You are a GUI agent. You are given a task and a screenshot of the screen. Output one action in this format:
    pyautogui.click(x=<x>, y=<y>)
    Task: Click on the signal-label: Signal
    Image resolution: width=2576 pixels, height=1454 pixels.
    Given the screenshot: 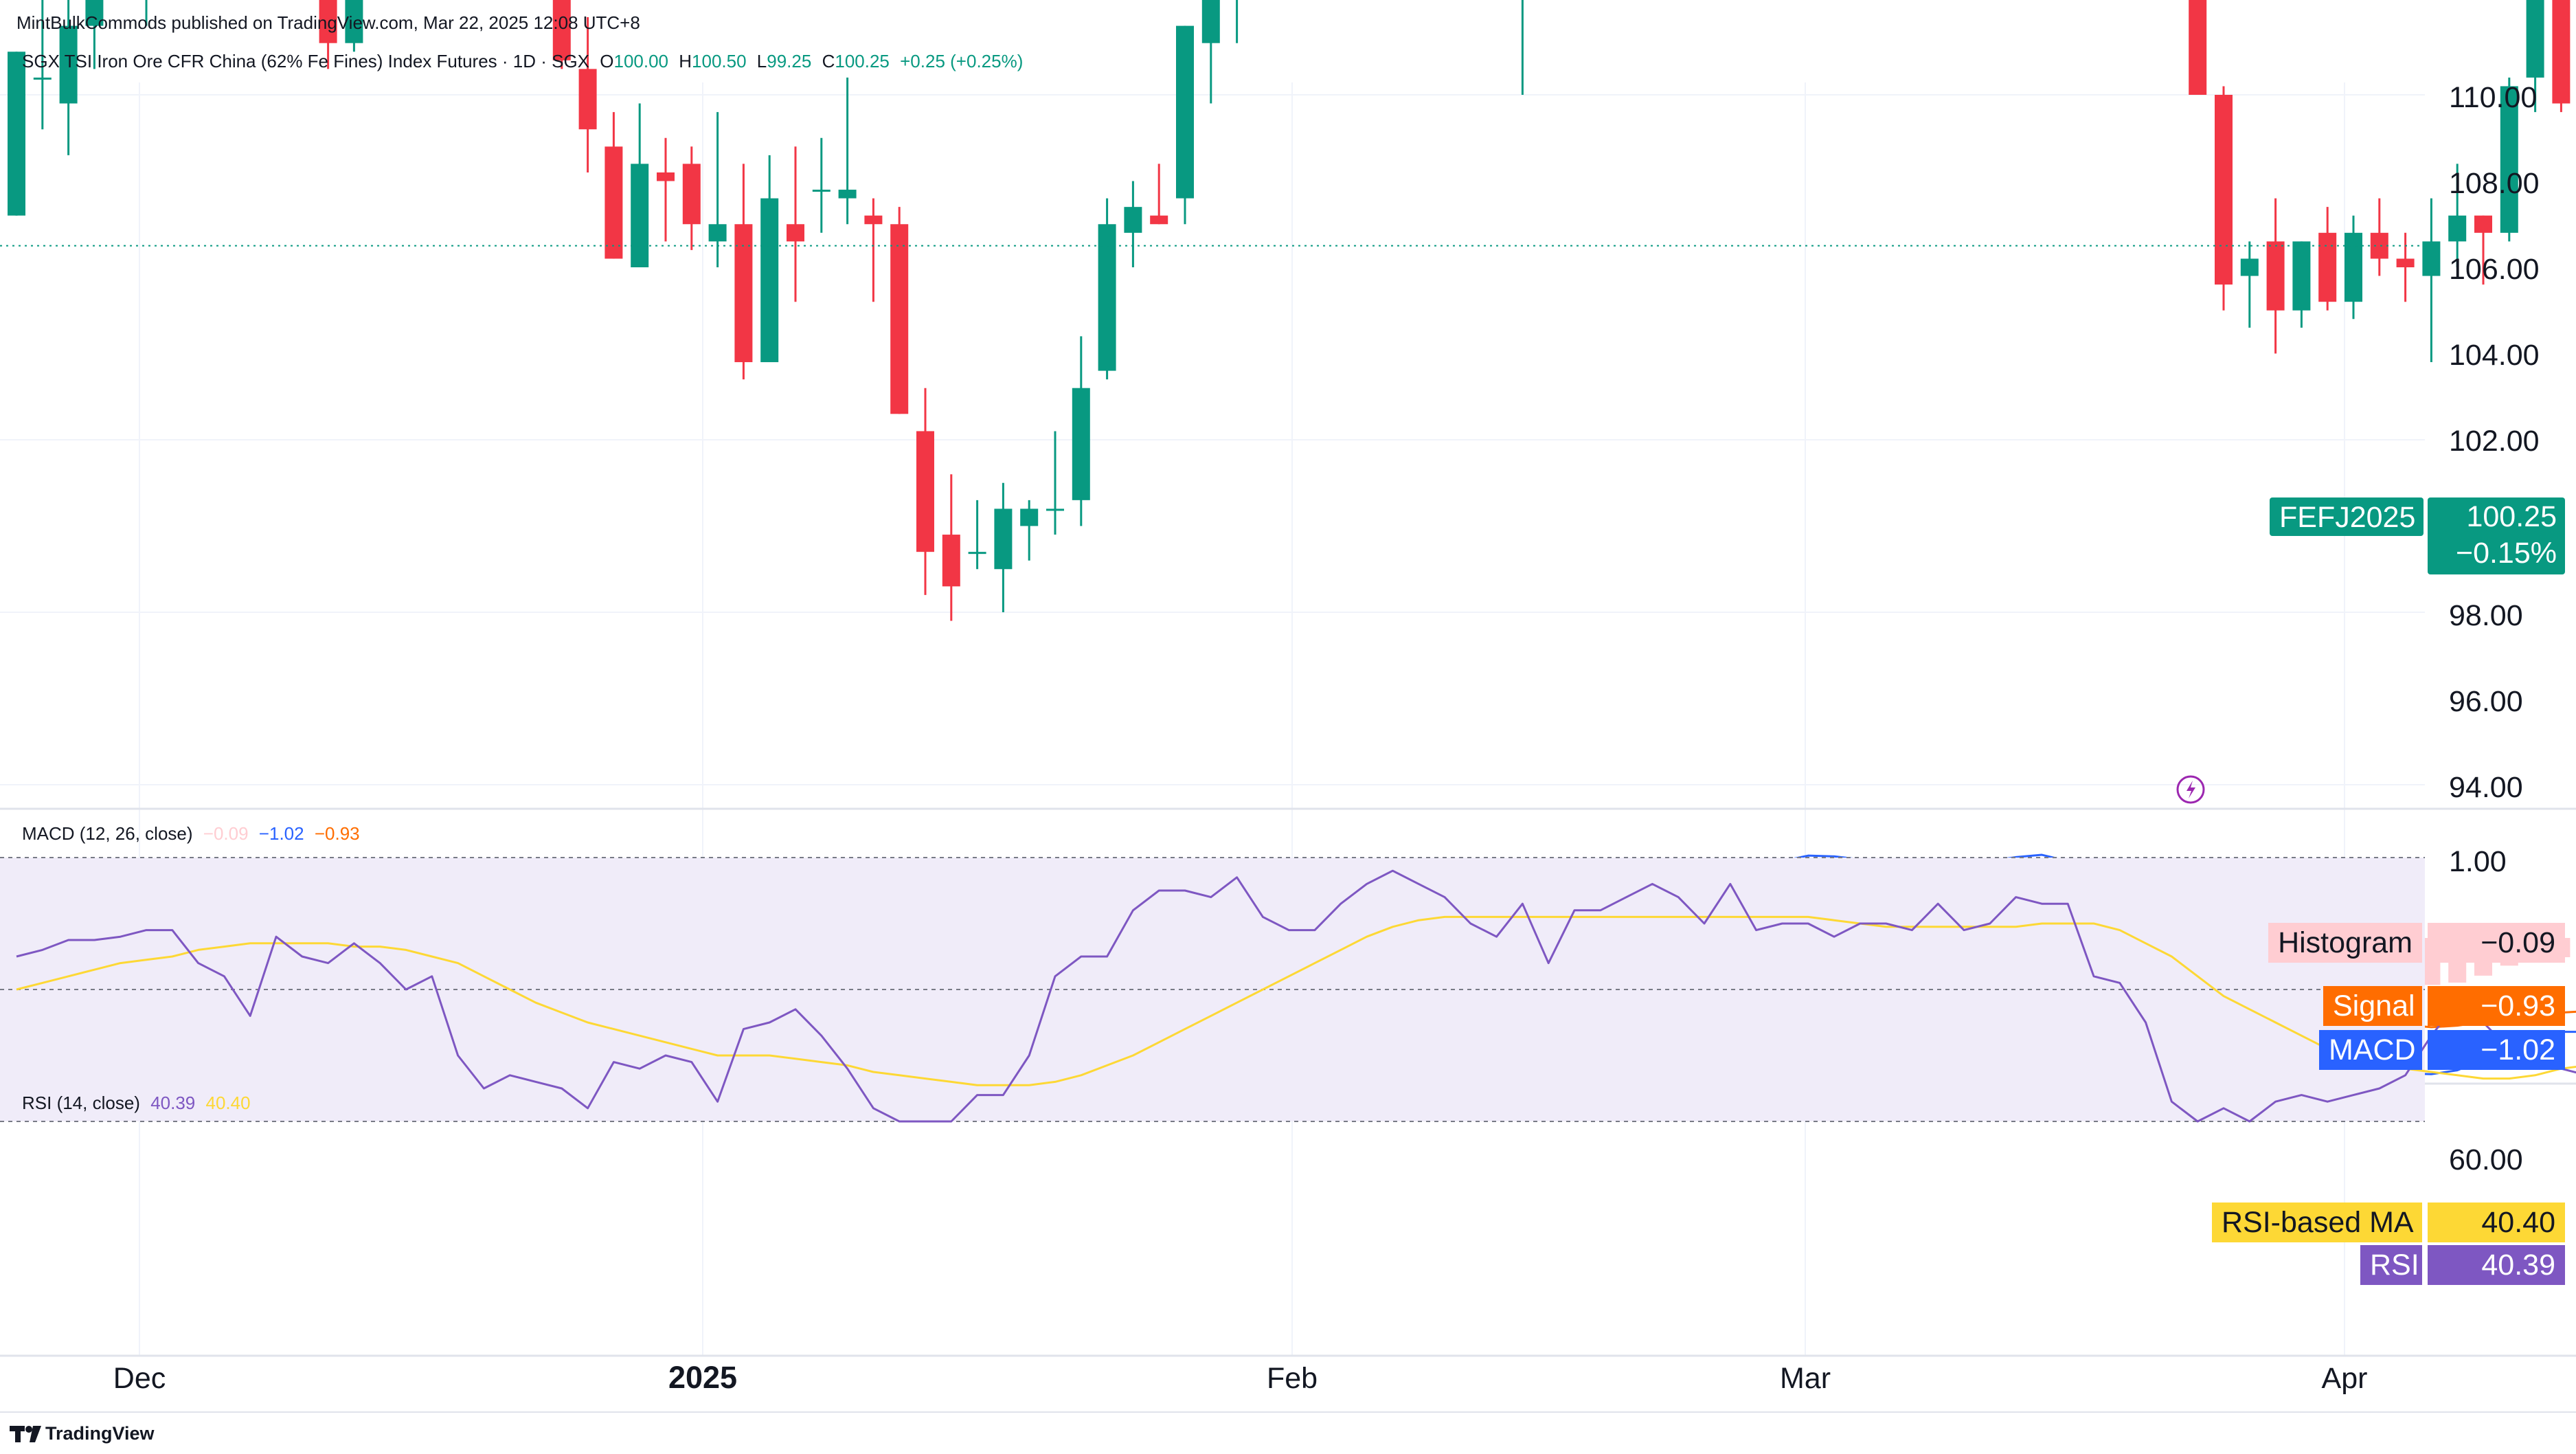 What is the action you would take?
    pyautogui.click(x=2372, y=1006)
    